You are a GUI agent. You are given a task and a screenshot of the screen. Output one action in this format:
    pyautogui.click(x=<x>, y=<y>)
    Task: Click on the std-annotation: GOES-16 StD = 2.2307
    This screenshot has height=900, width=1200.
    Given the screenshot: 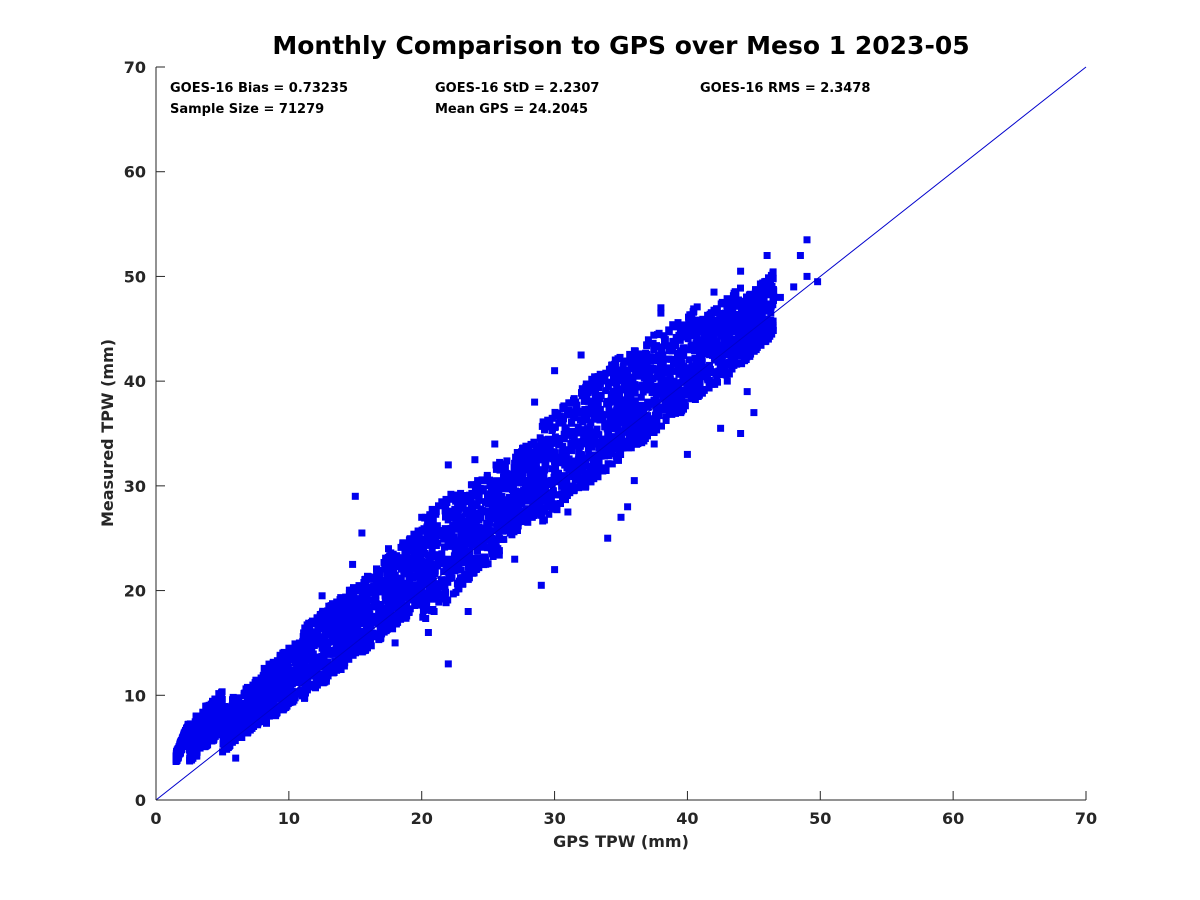 What is the action you would take?
    pyautogui.click(x=517, y=88)
    